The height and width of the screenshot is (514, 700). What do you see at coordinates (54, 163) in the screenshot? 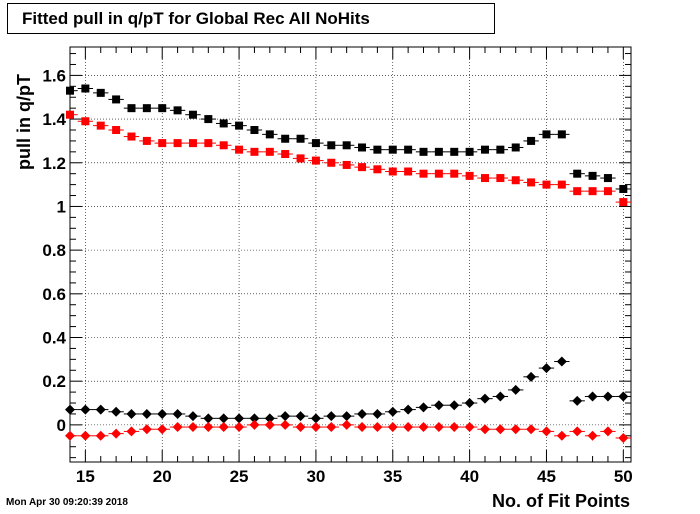
I see `y-tick-label: 1.2` at bounding box center [54, 163].